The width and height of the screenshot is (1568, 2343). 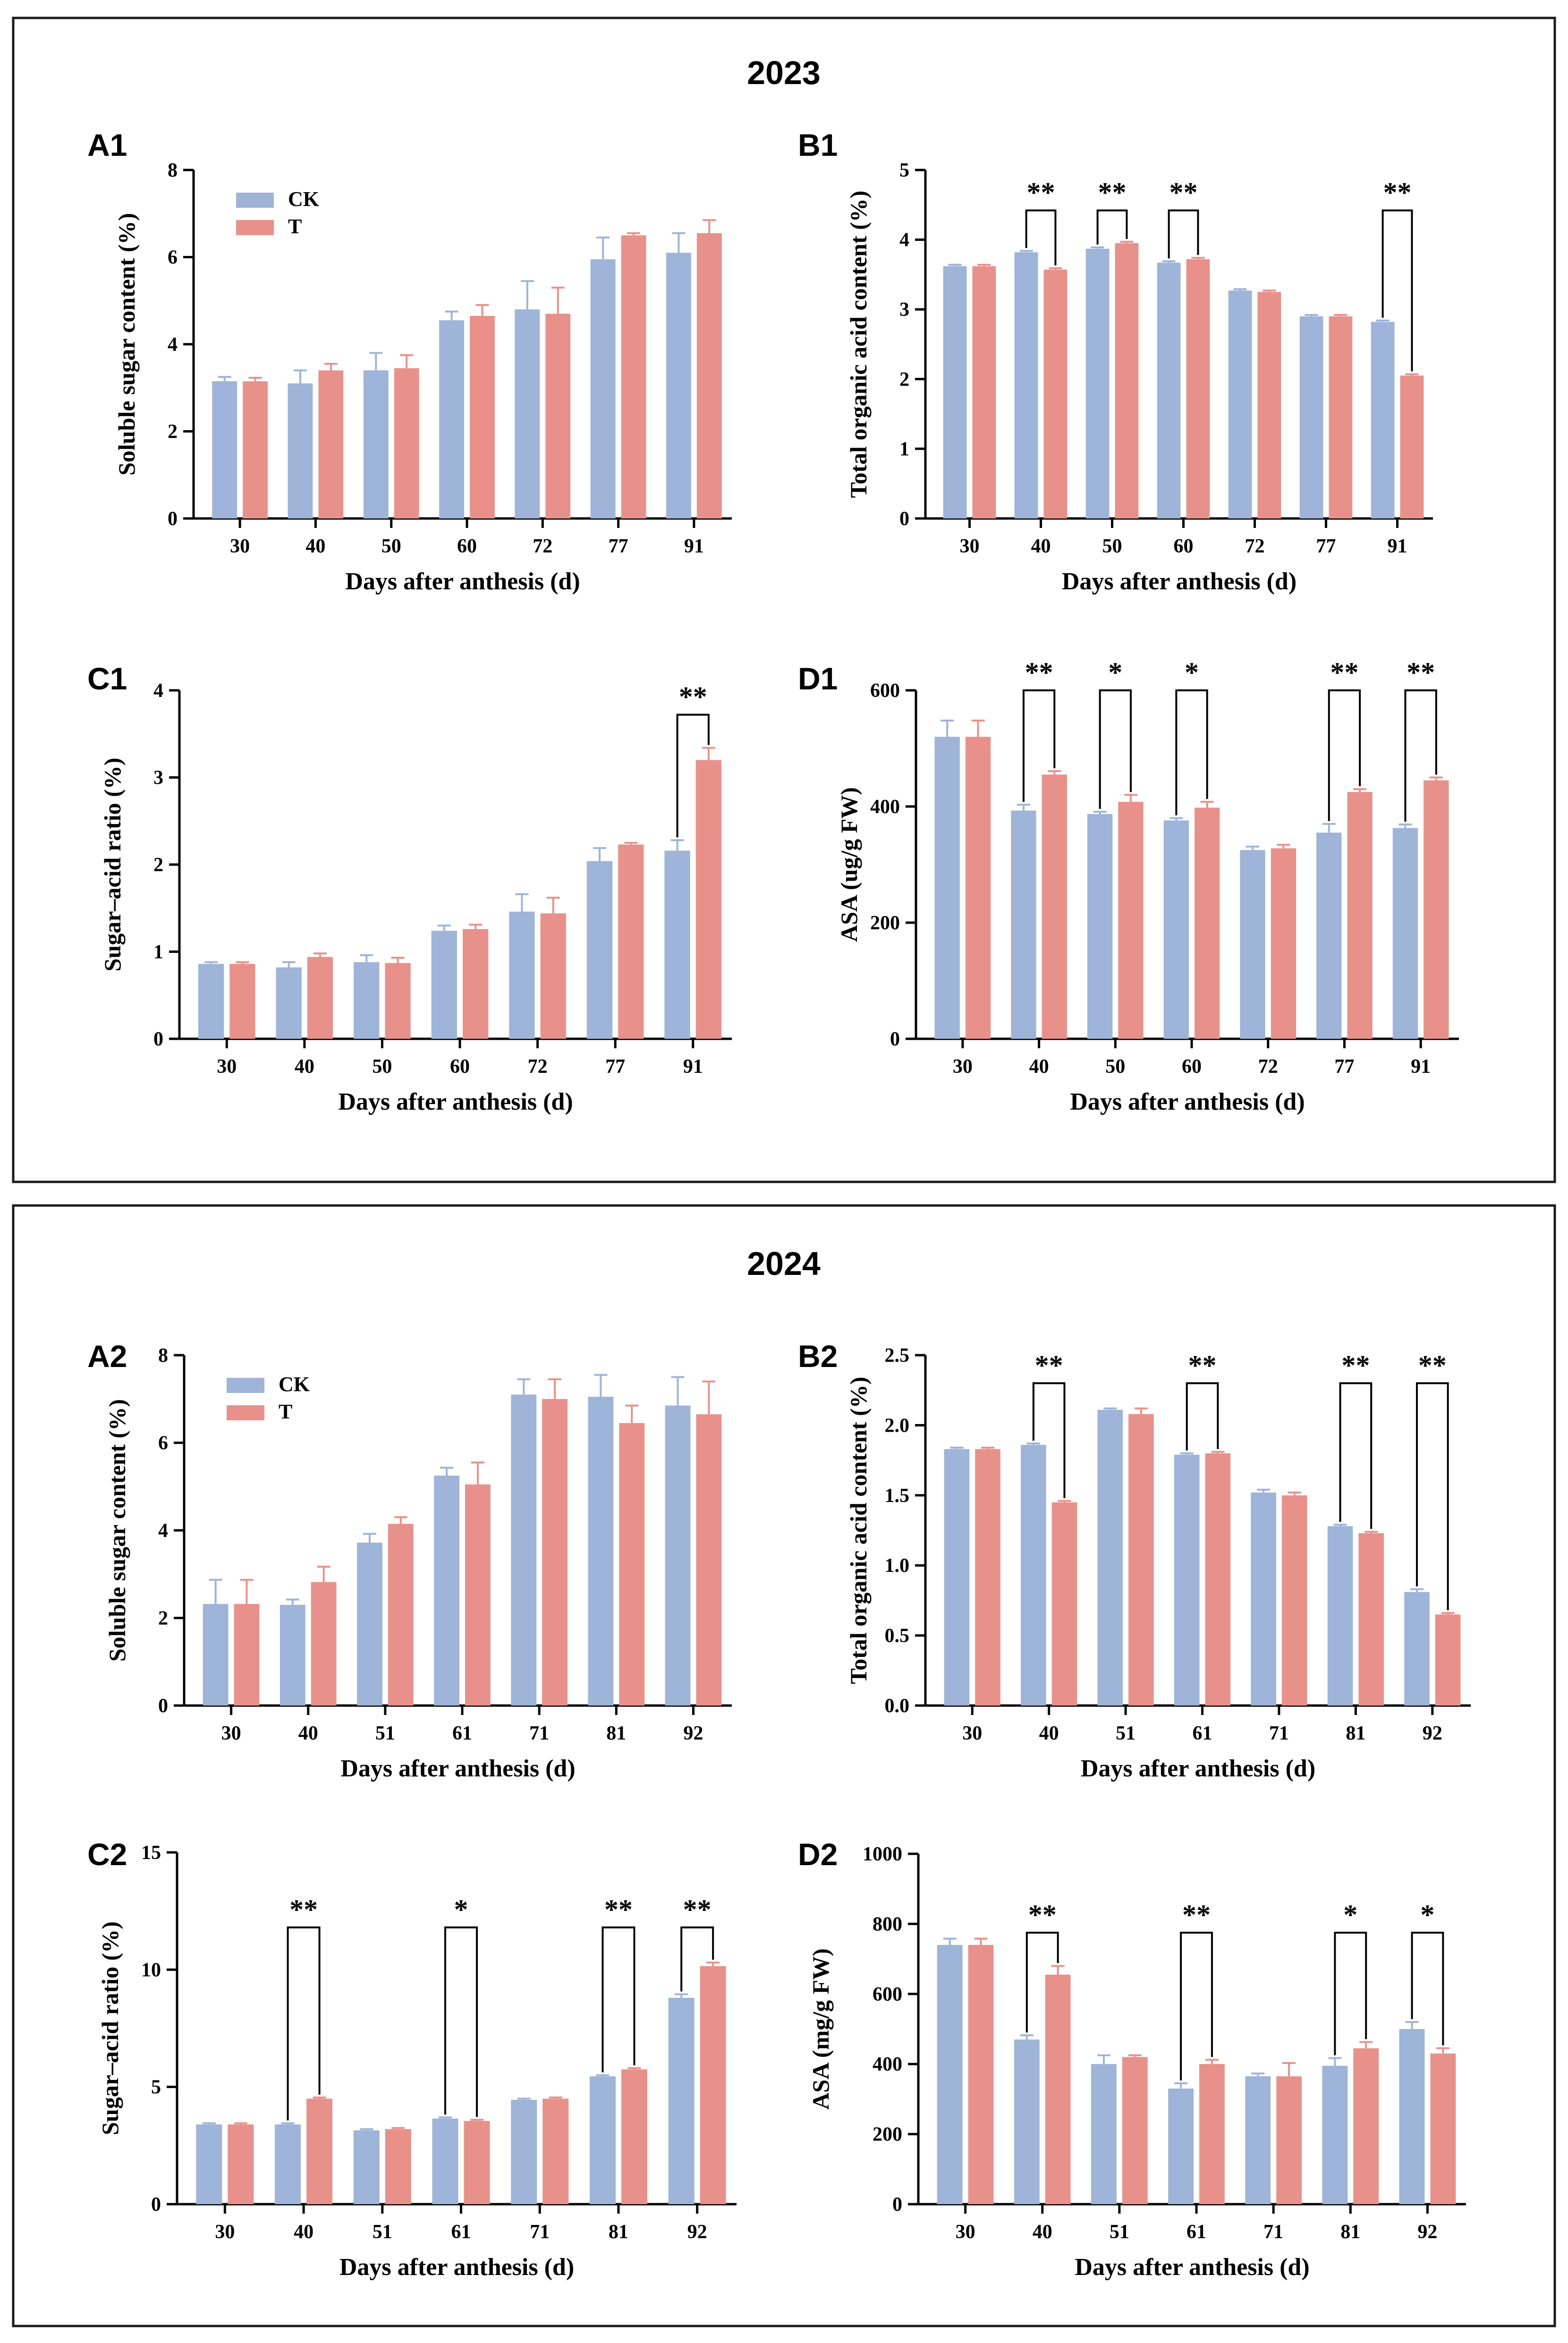 I want to click on y-tick-label: 0.5, so click(x=897, y=1636).